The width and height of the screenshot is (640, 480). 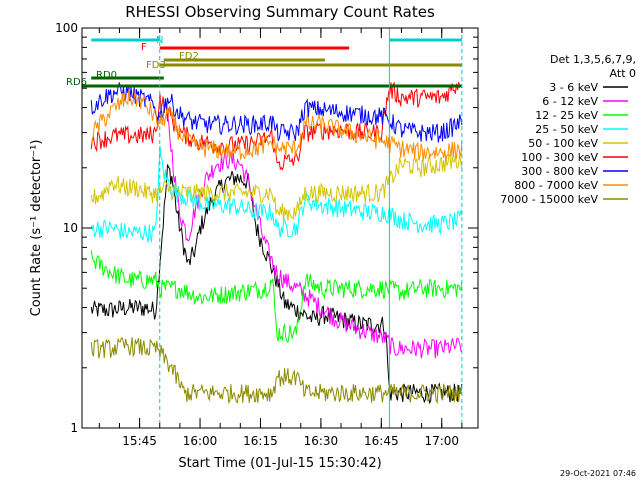 I want to click on y-axis-label: Count Rate (s⁻¹ detector⁻¹), so click(x=36, y=228).